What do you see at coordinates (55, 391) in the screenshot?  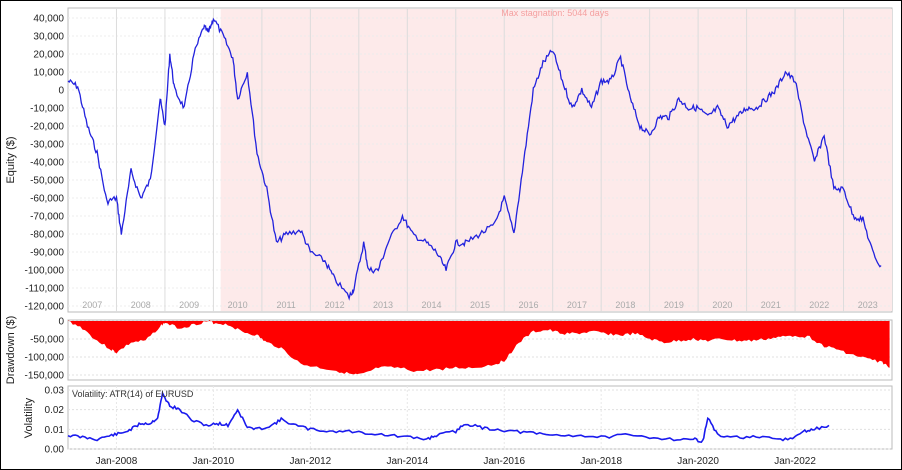 I see `volatility-y-tick: 0.03` at bounding box center [55, 391].